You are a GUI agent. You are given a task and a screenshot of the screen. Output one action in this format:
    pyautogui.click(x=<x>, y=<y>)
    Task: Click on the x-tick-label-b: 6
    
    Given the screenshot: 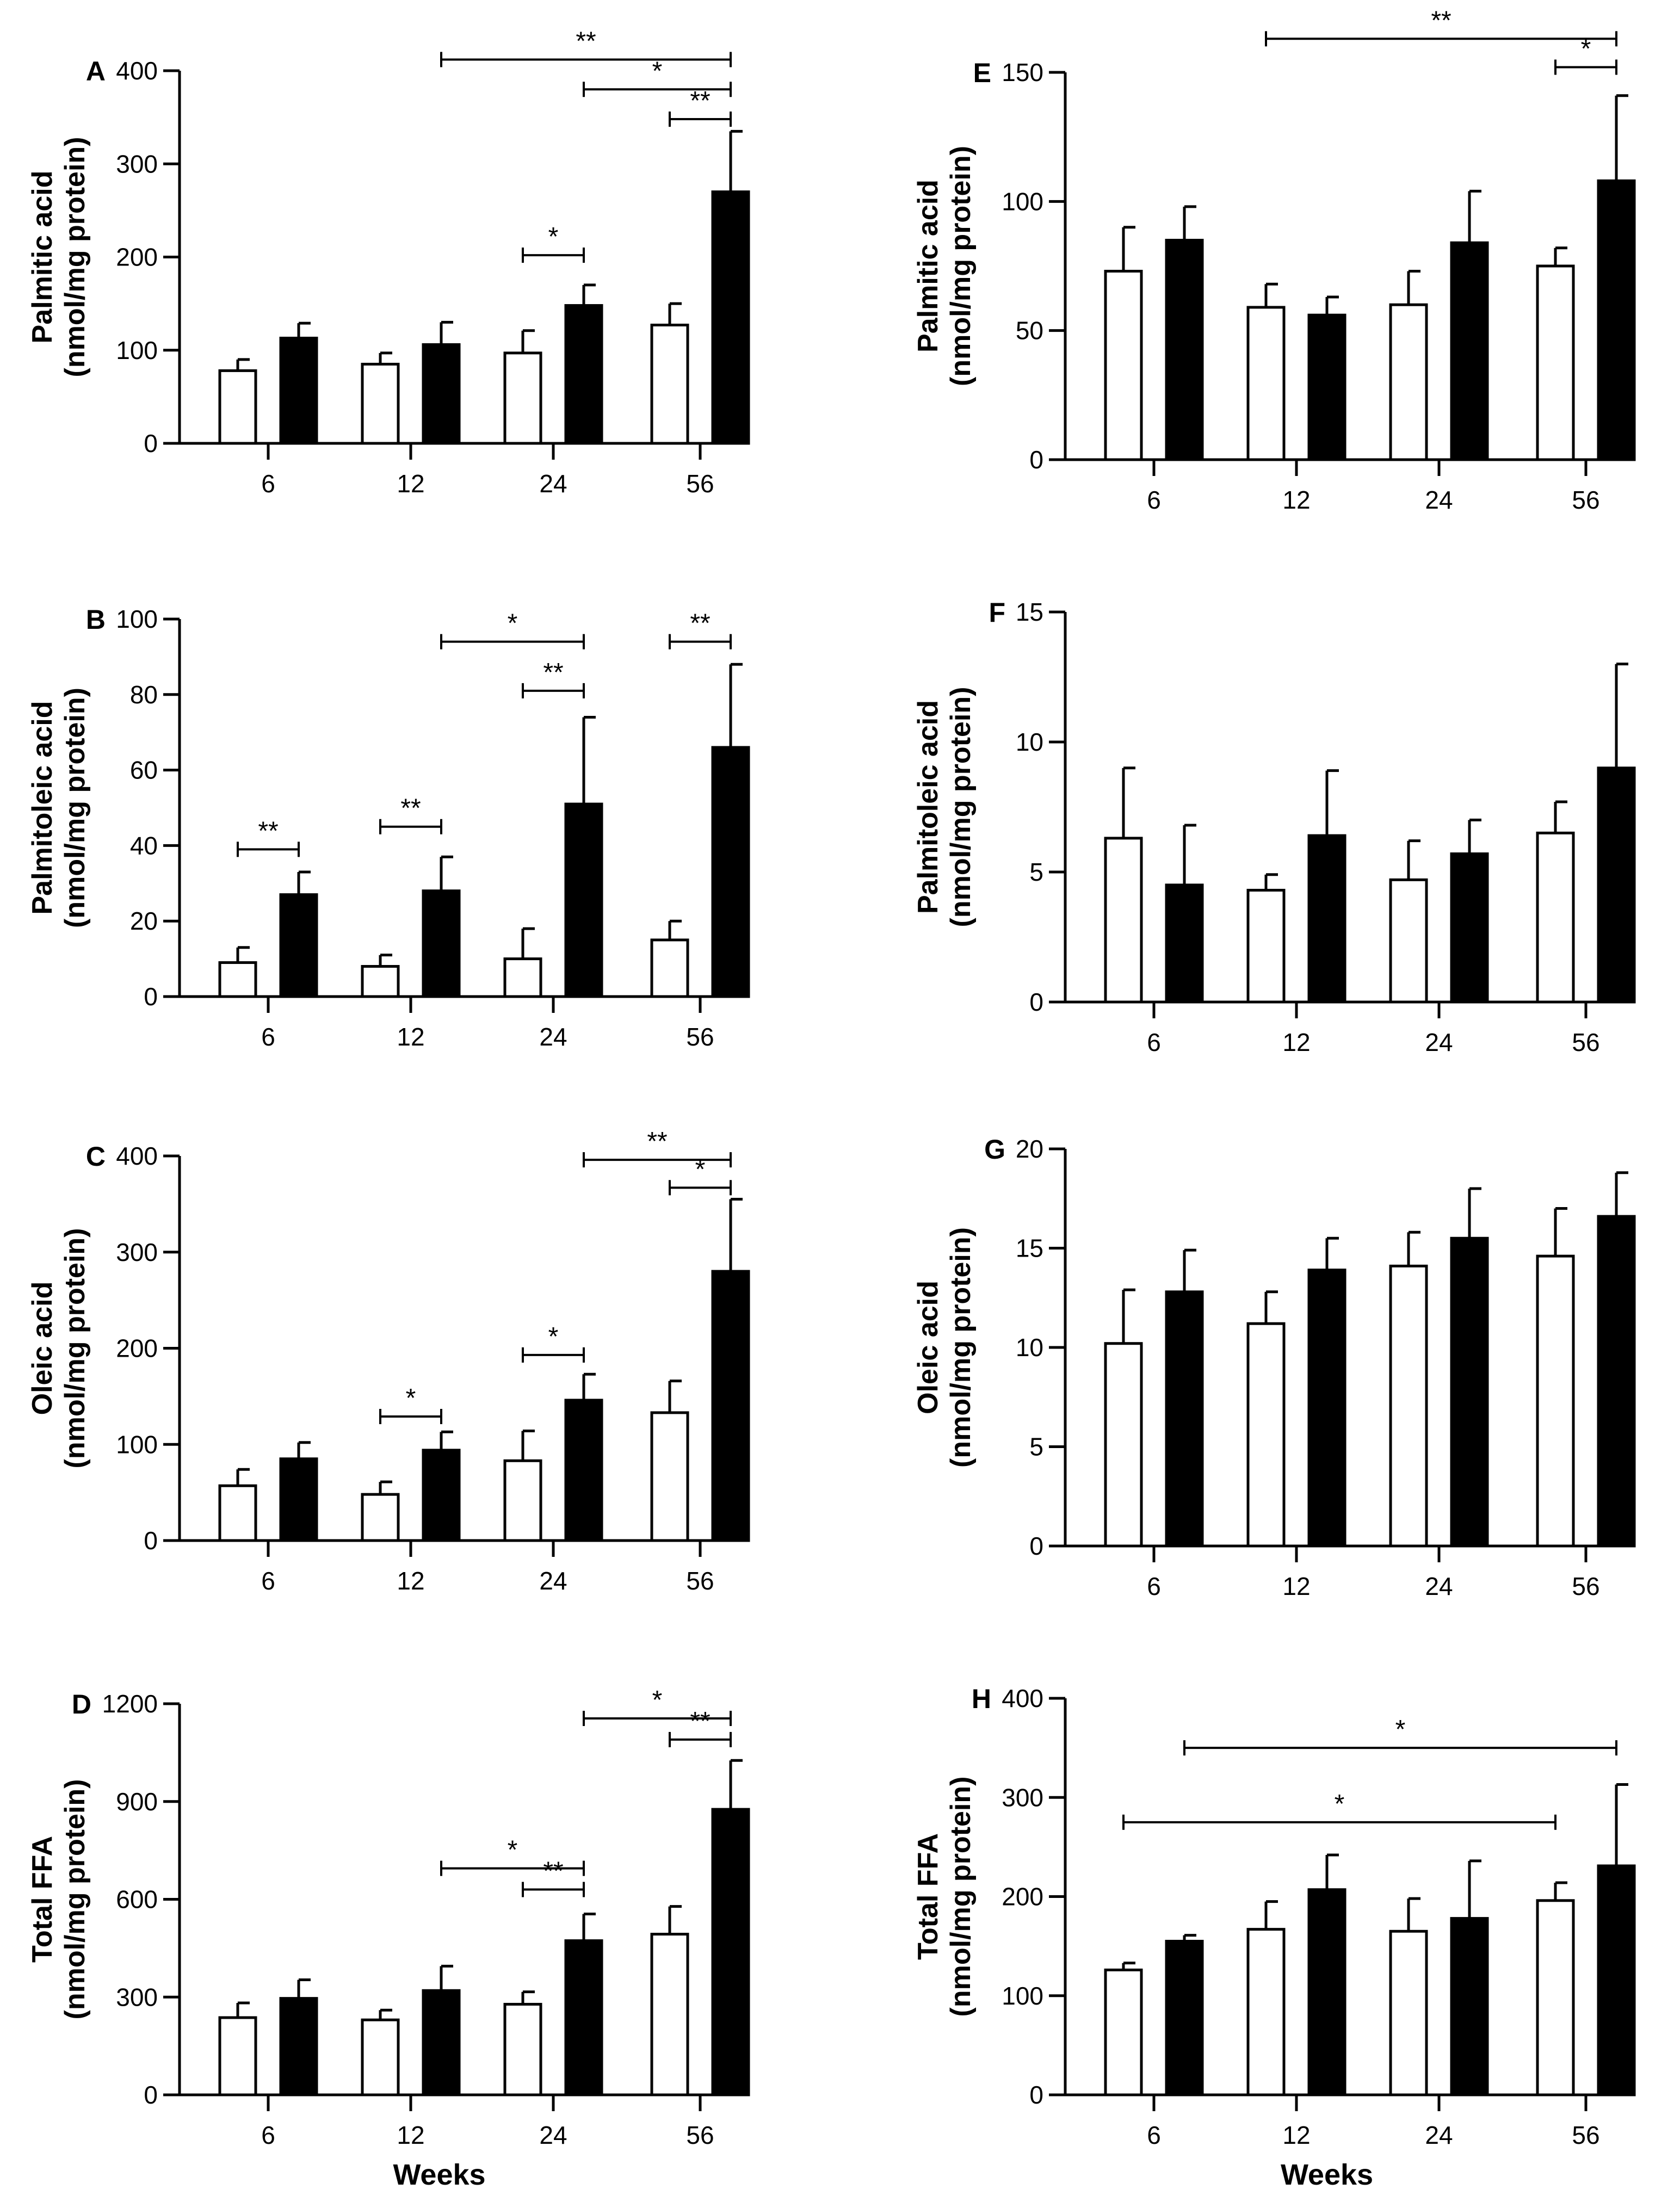 What is the action you would take?
    pyautogui.click(x=268, y=1037)
    